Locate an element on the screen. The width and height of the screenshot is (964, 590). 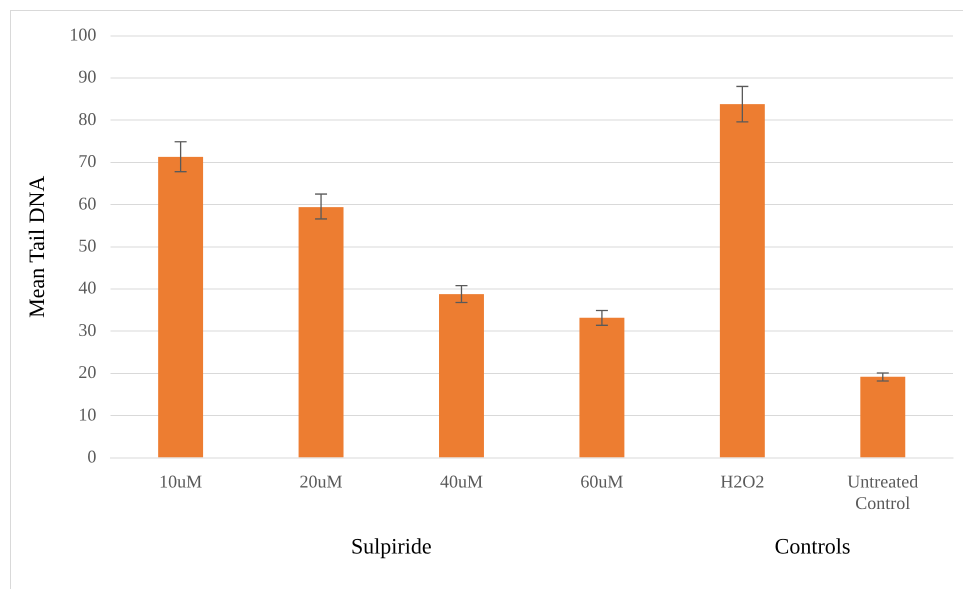
y-tick-label: 0 is located at coordinates (91, 456).